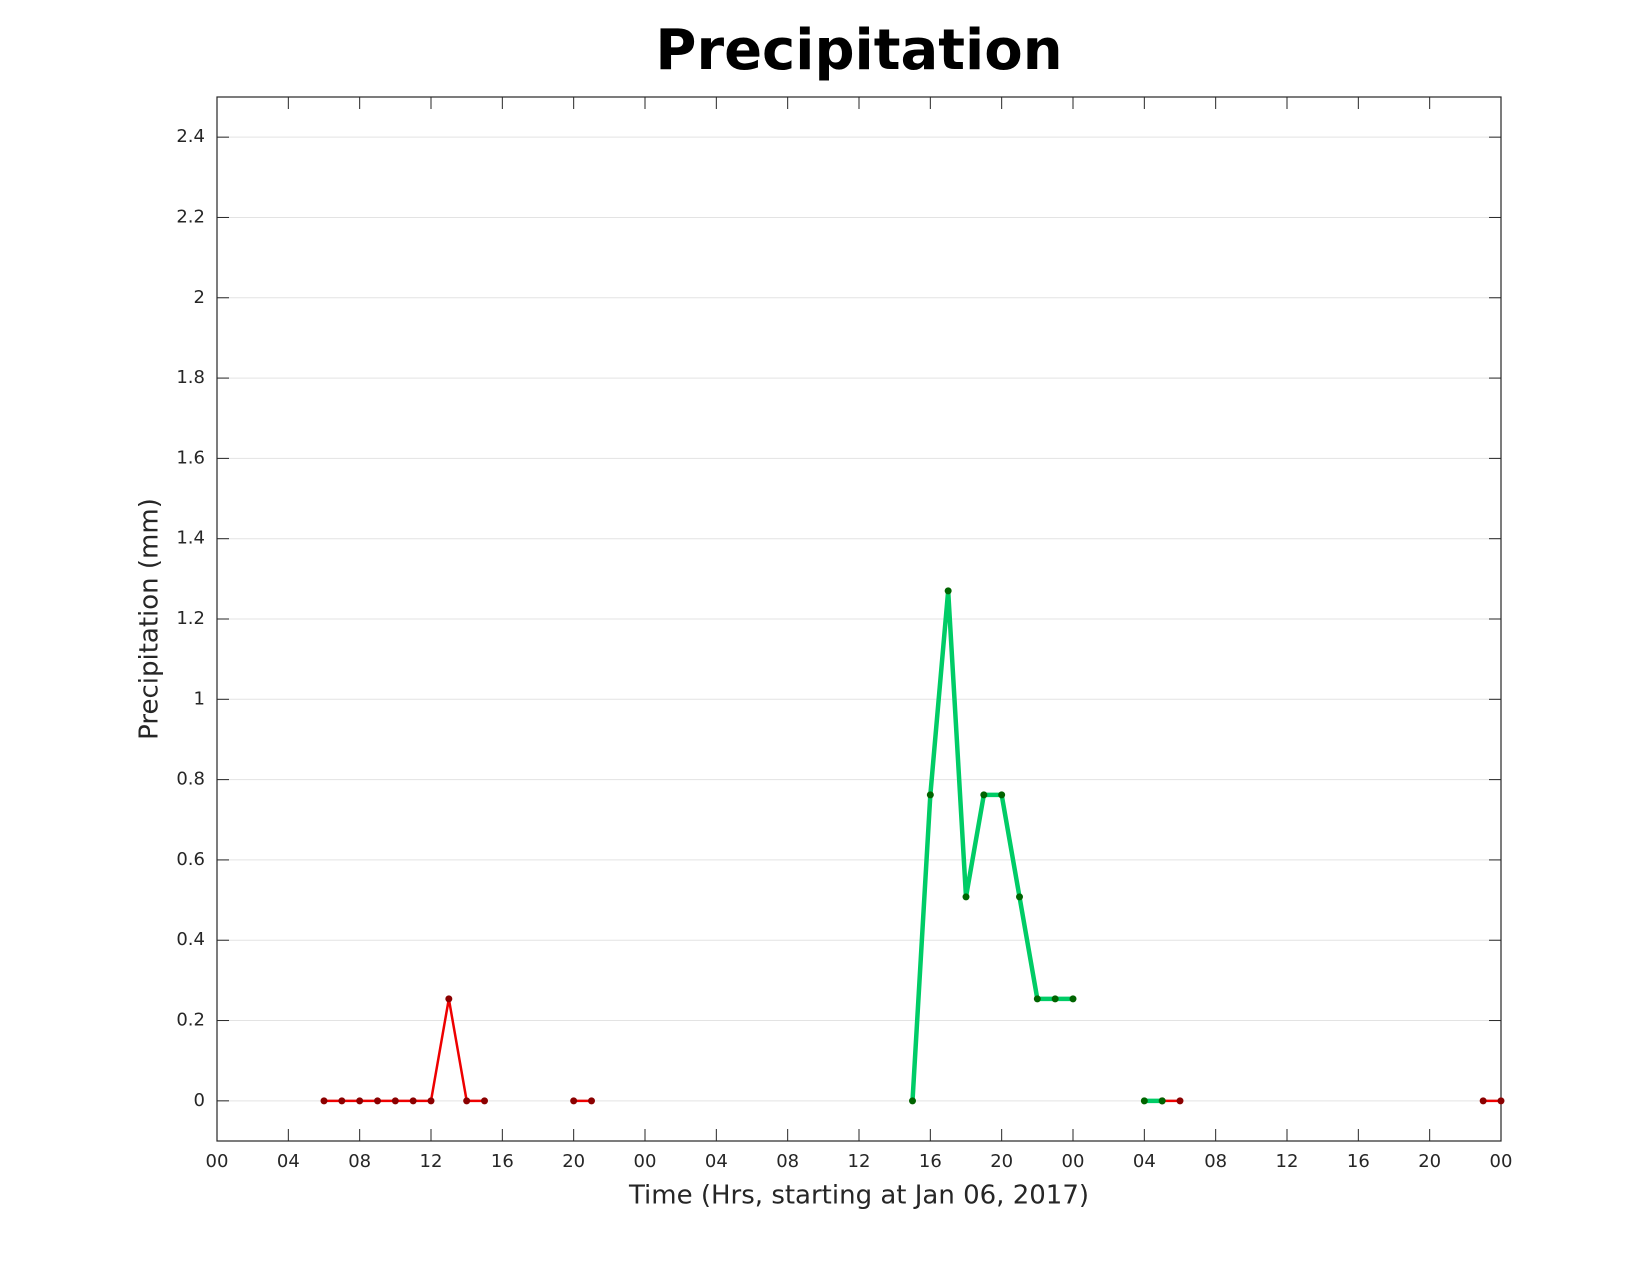 The width and height of the screenshot is (1650, 1275). What do you see at coordinates (190, 216) in the screenshot?
I see `y-tick-label: 2.2` at bounding box center [190, 216].